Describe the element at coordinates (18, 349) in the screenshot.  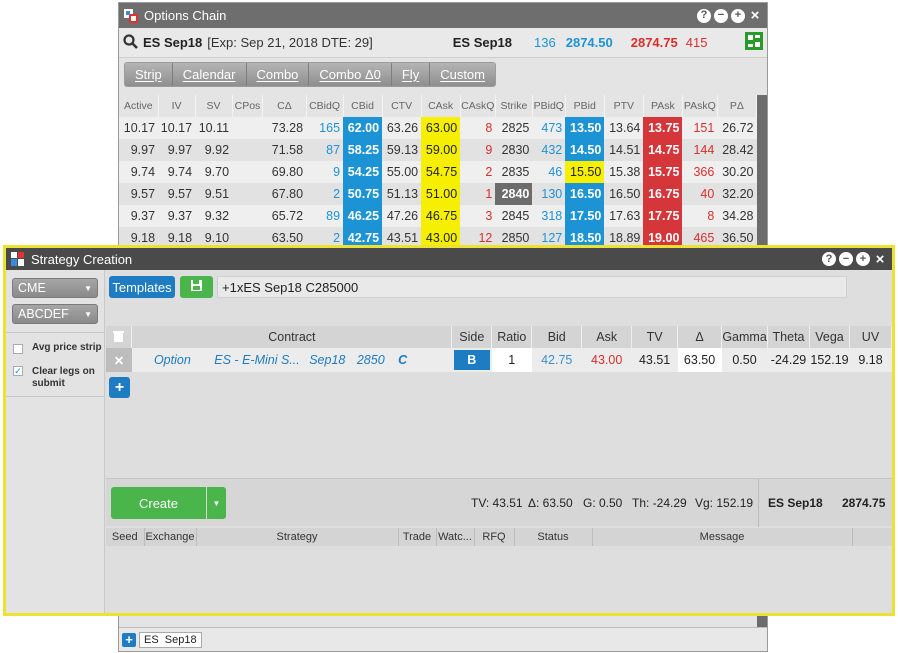
I see `avg-price-strip-checkbox` at that location.